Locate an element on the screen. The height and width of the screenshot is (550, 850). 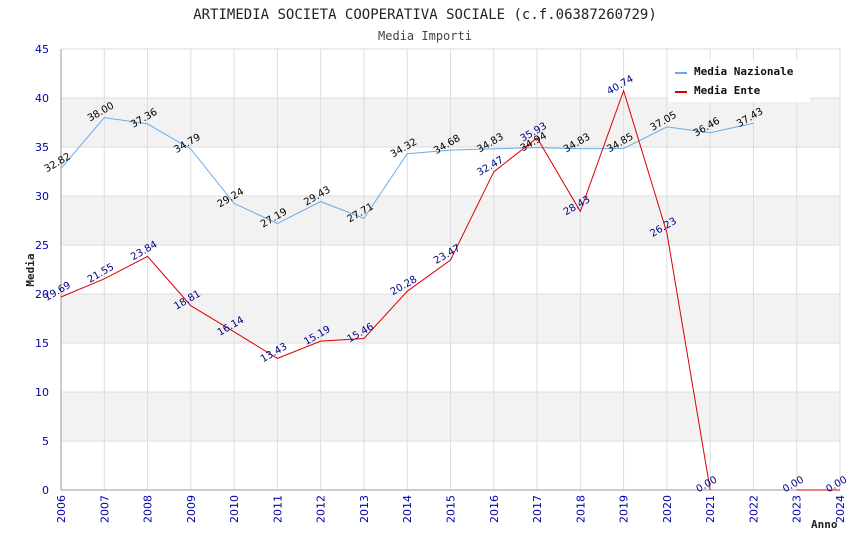
y-tick-label: 15 is located at coordinates (42, 343).